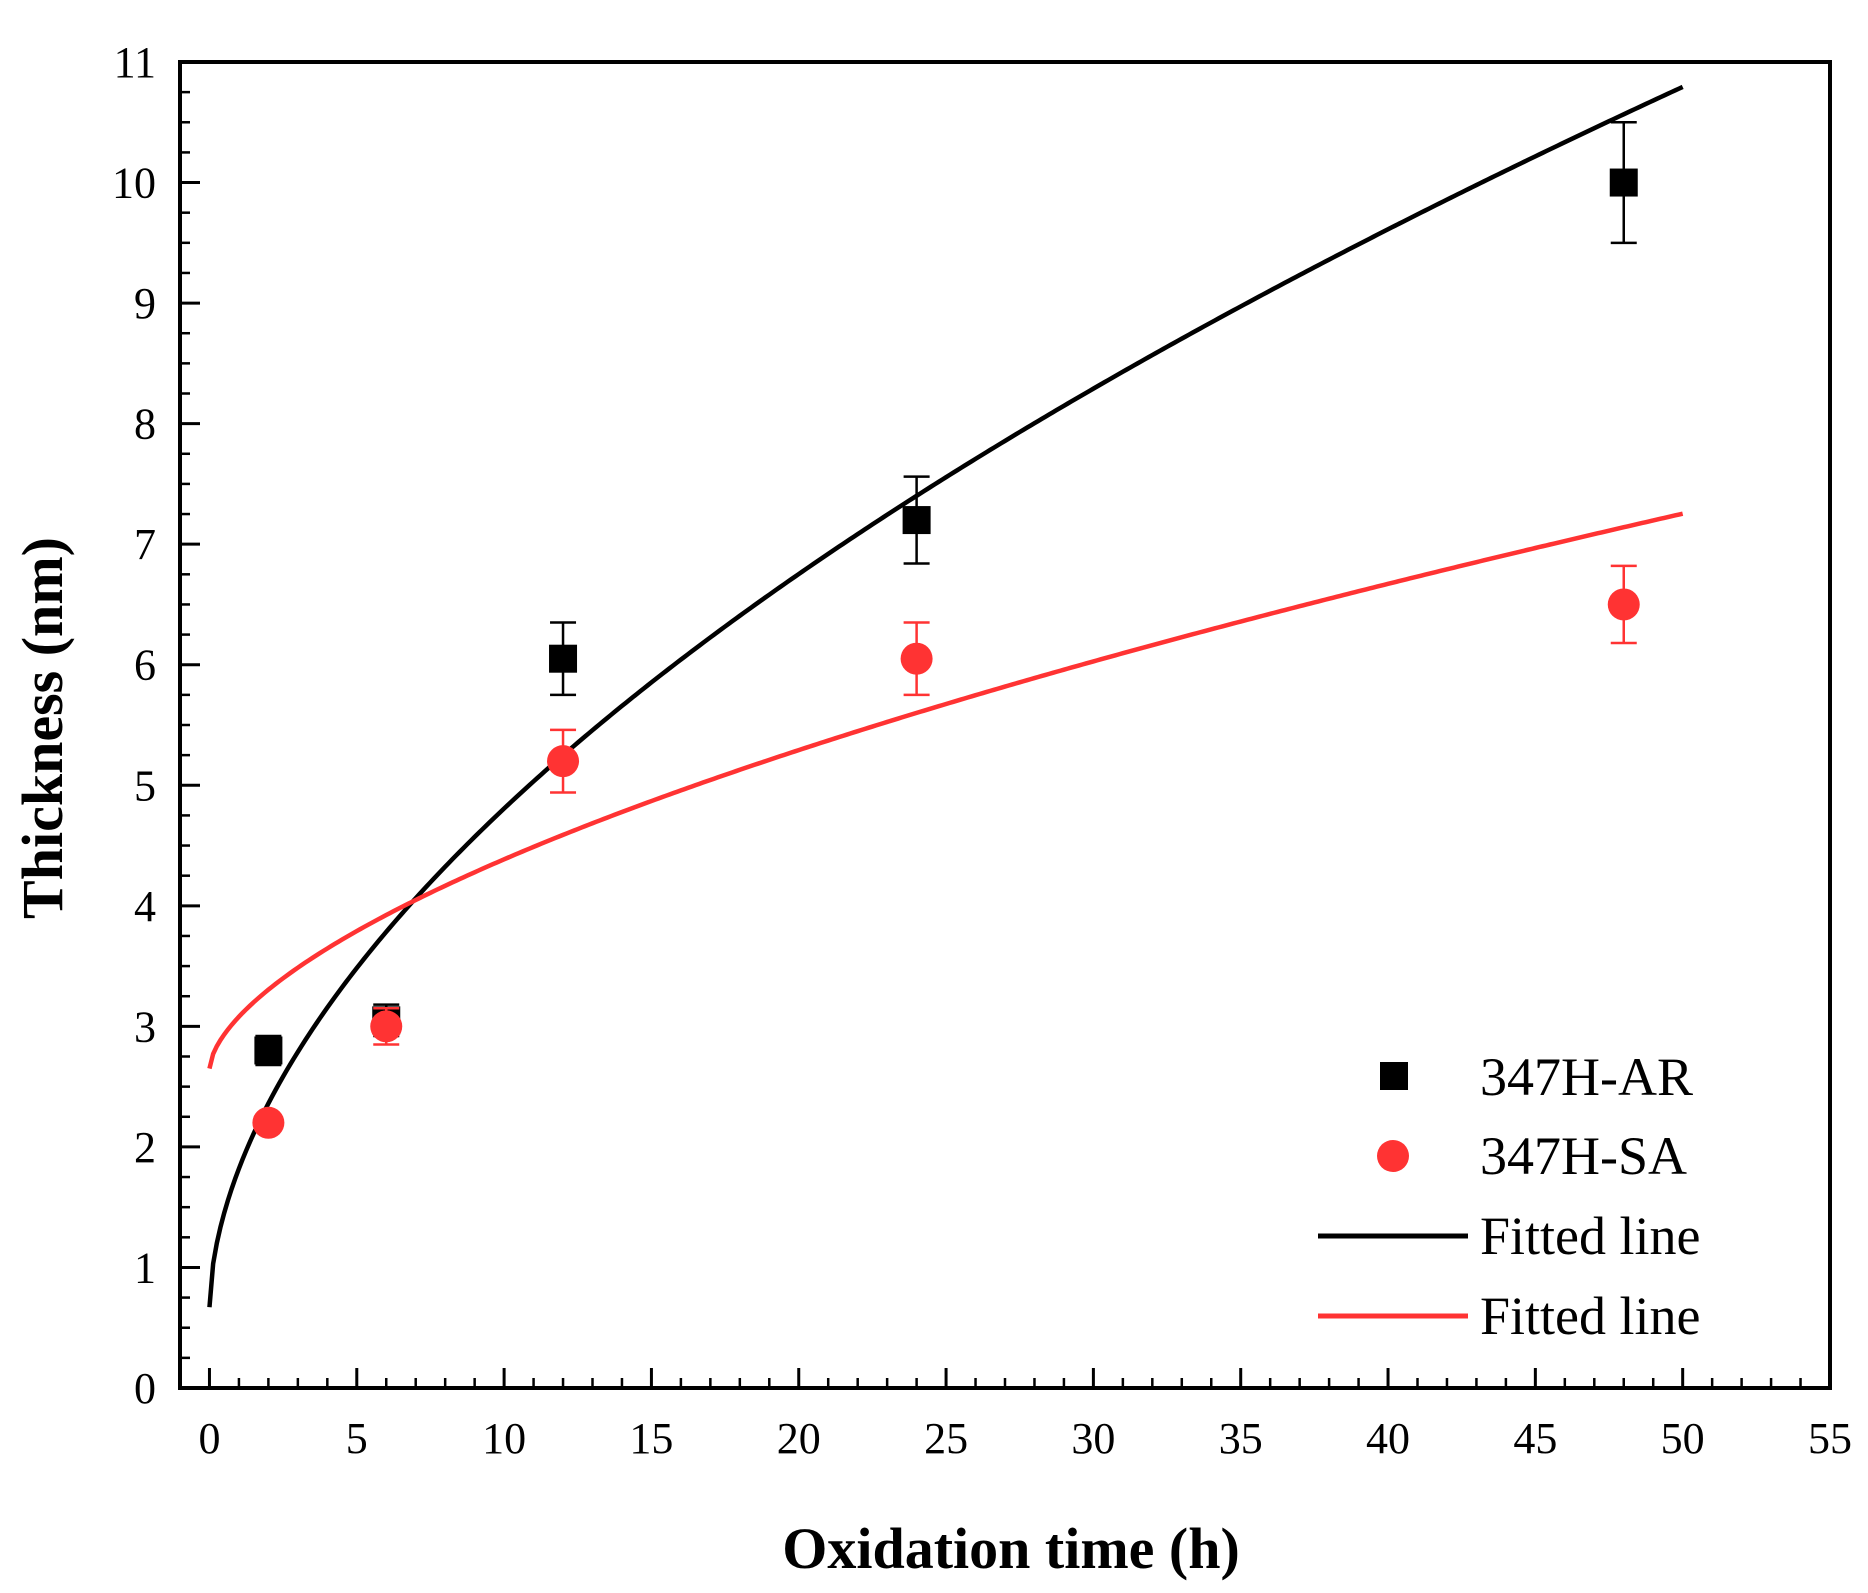  Describe the element at coordinates (1683, 1438) in the screenshot. I see `x-tick-label: 50` at that location.